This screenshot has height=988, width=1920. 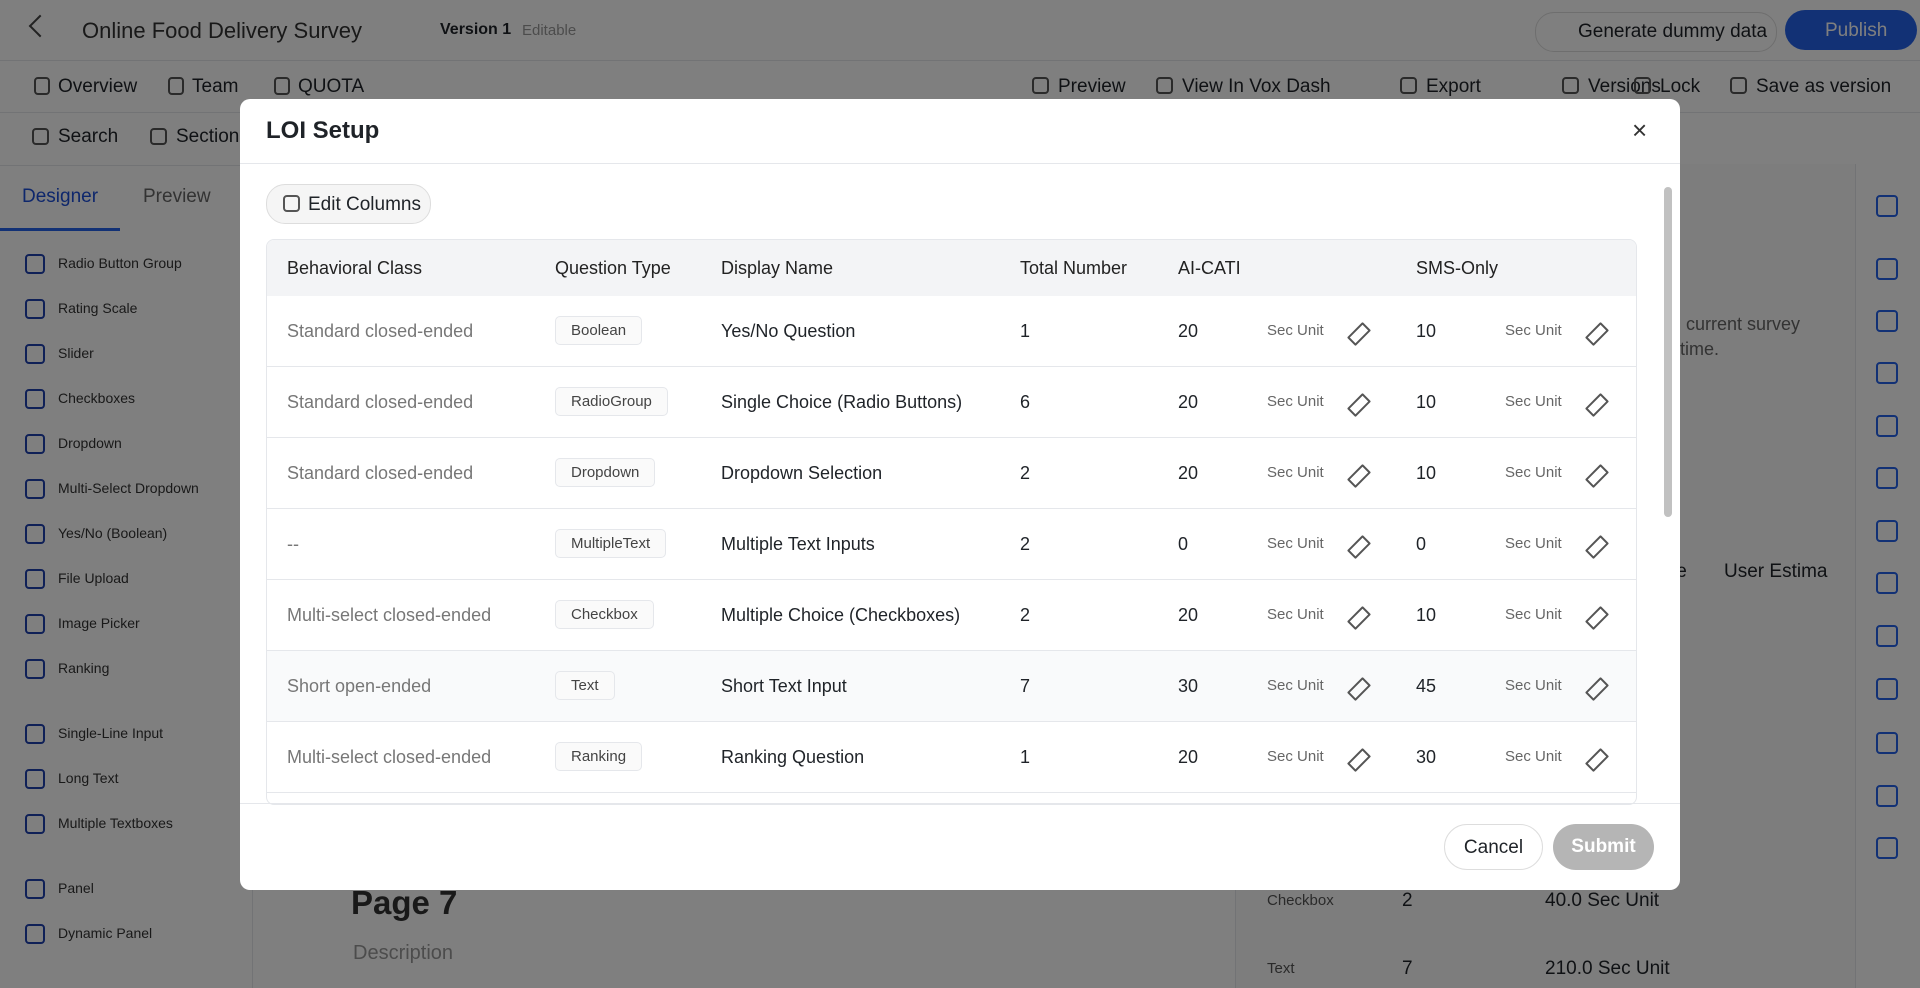 What do you see at coordinates (359, 686) in the screenshot?
I see `behavioral-class: Short open-ended` at bounding box center [359, 686].